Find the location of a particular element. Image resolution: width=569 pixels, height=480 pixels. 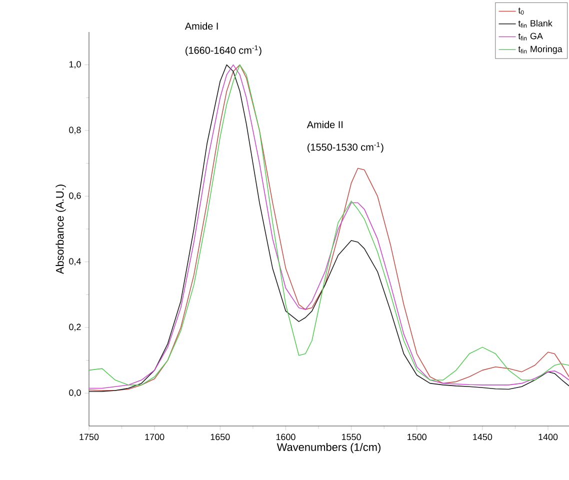

x-tick-label: 1400 is located at coordinates (548, 437).